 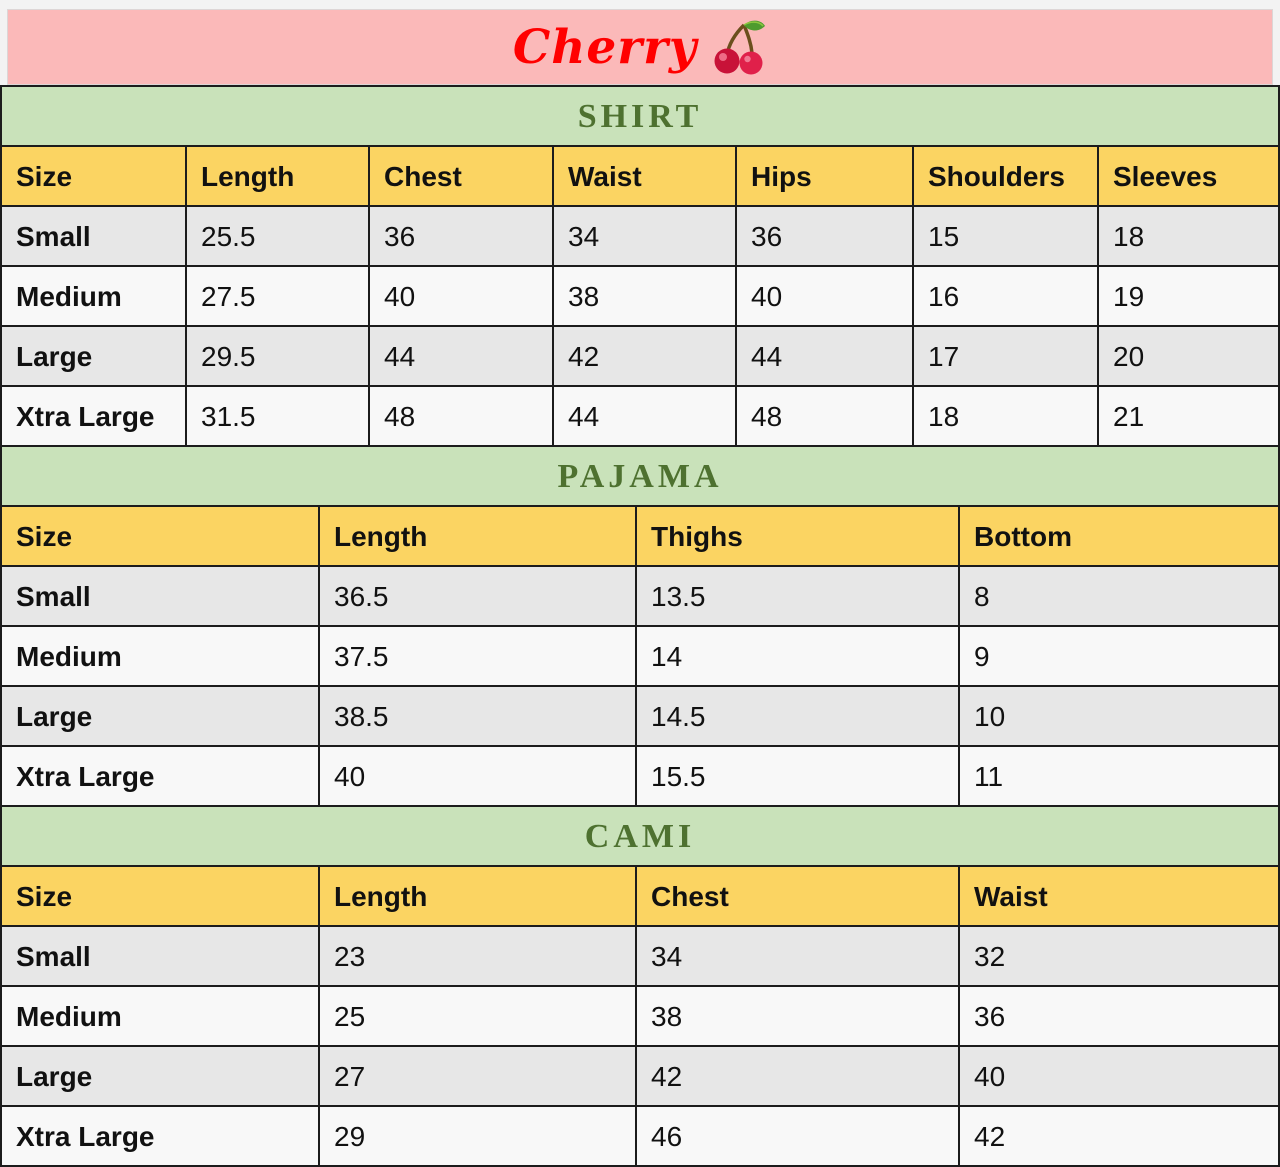 What do you see at coordinates (477, 656) in the screenshot?
I see `value-cell: 37.5` at bounding box center [477, 656].